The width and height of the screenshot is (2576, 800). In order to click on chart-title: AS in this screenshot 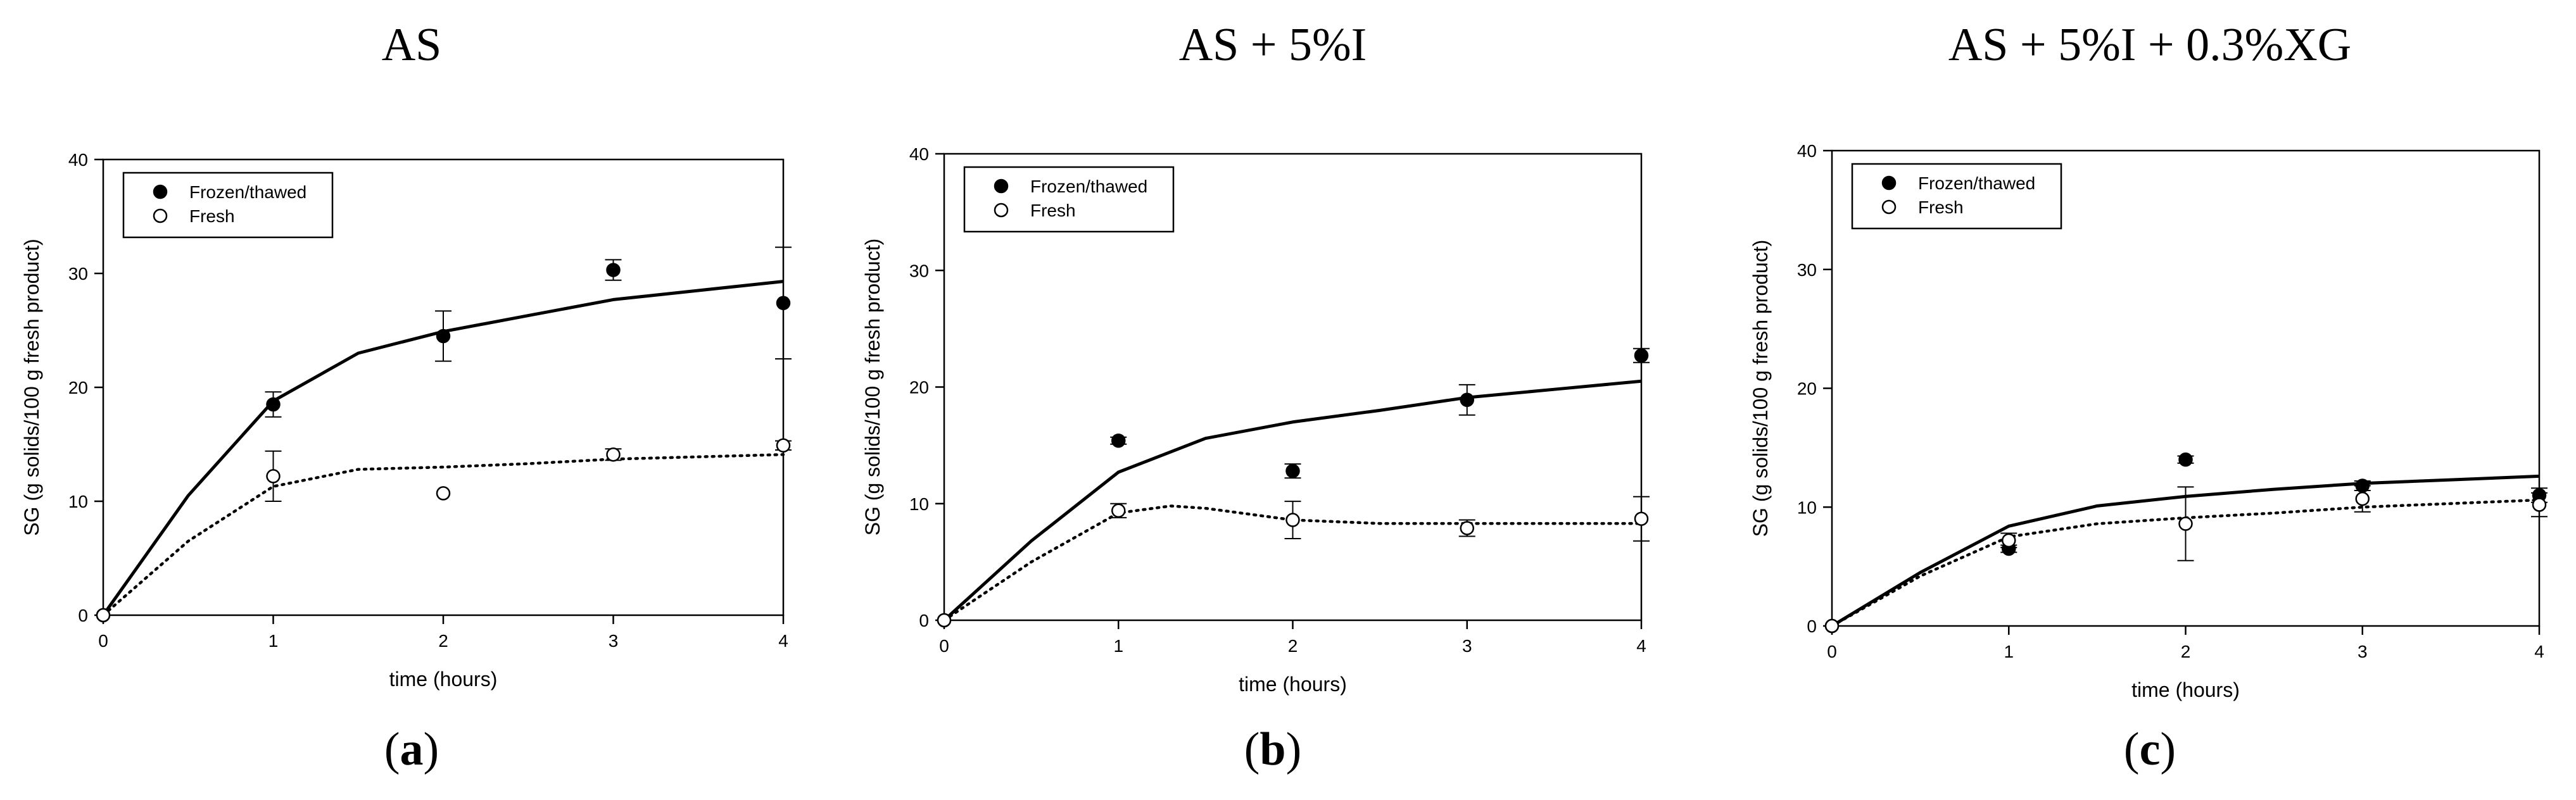, I will do `click(412, 45)`.